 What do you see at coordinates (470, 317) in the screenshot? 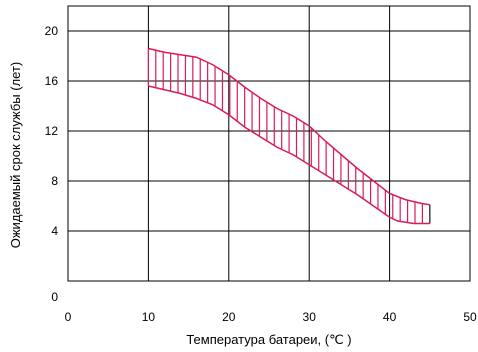
I see `x-tick-label: 50` at bounding box center [470, 317].